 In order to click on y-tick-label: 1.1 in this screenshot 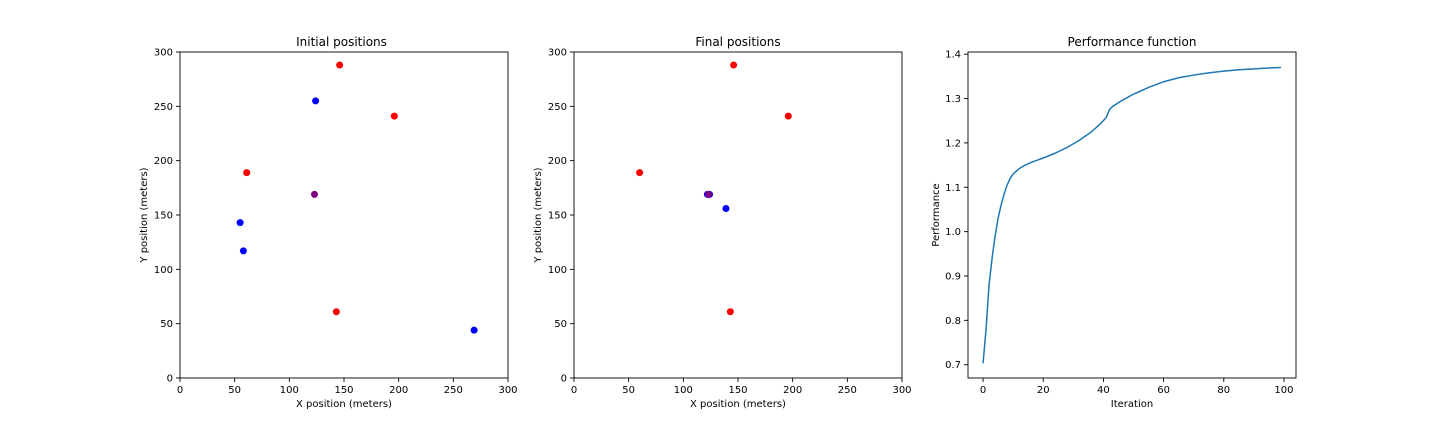, I will do `click(953, 188)`.